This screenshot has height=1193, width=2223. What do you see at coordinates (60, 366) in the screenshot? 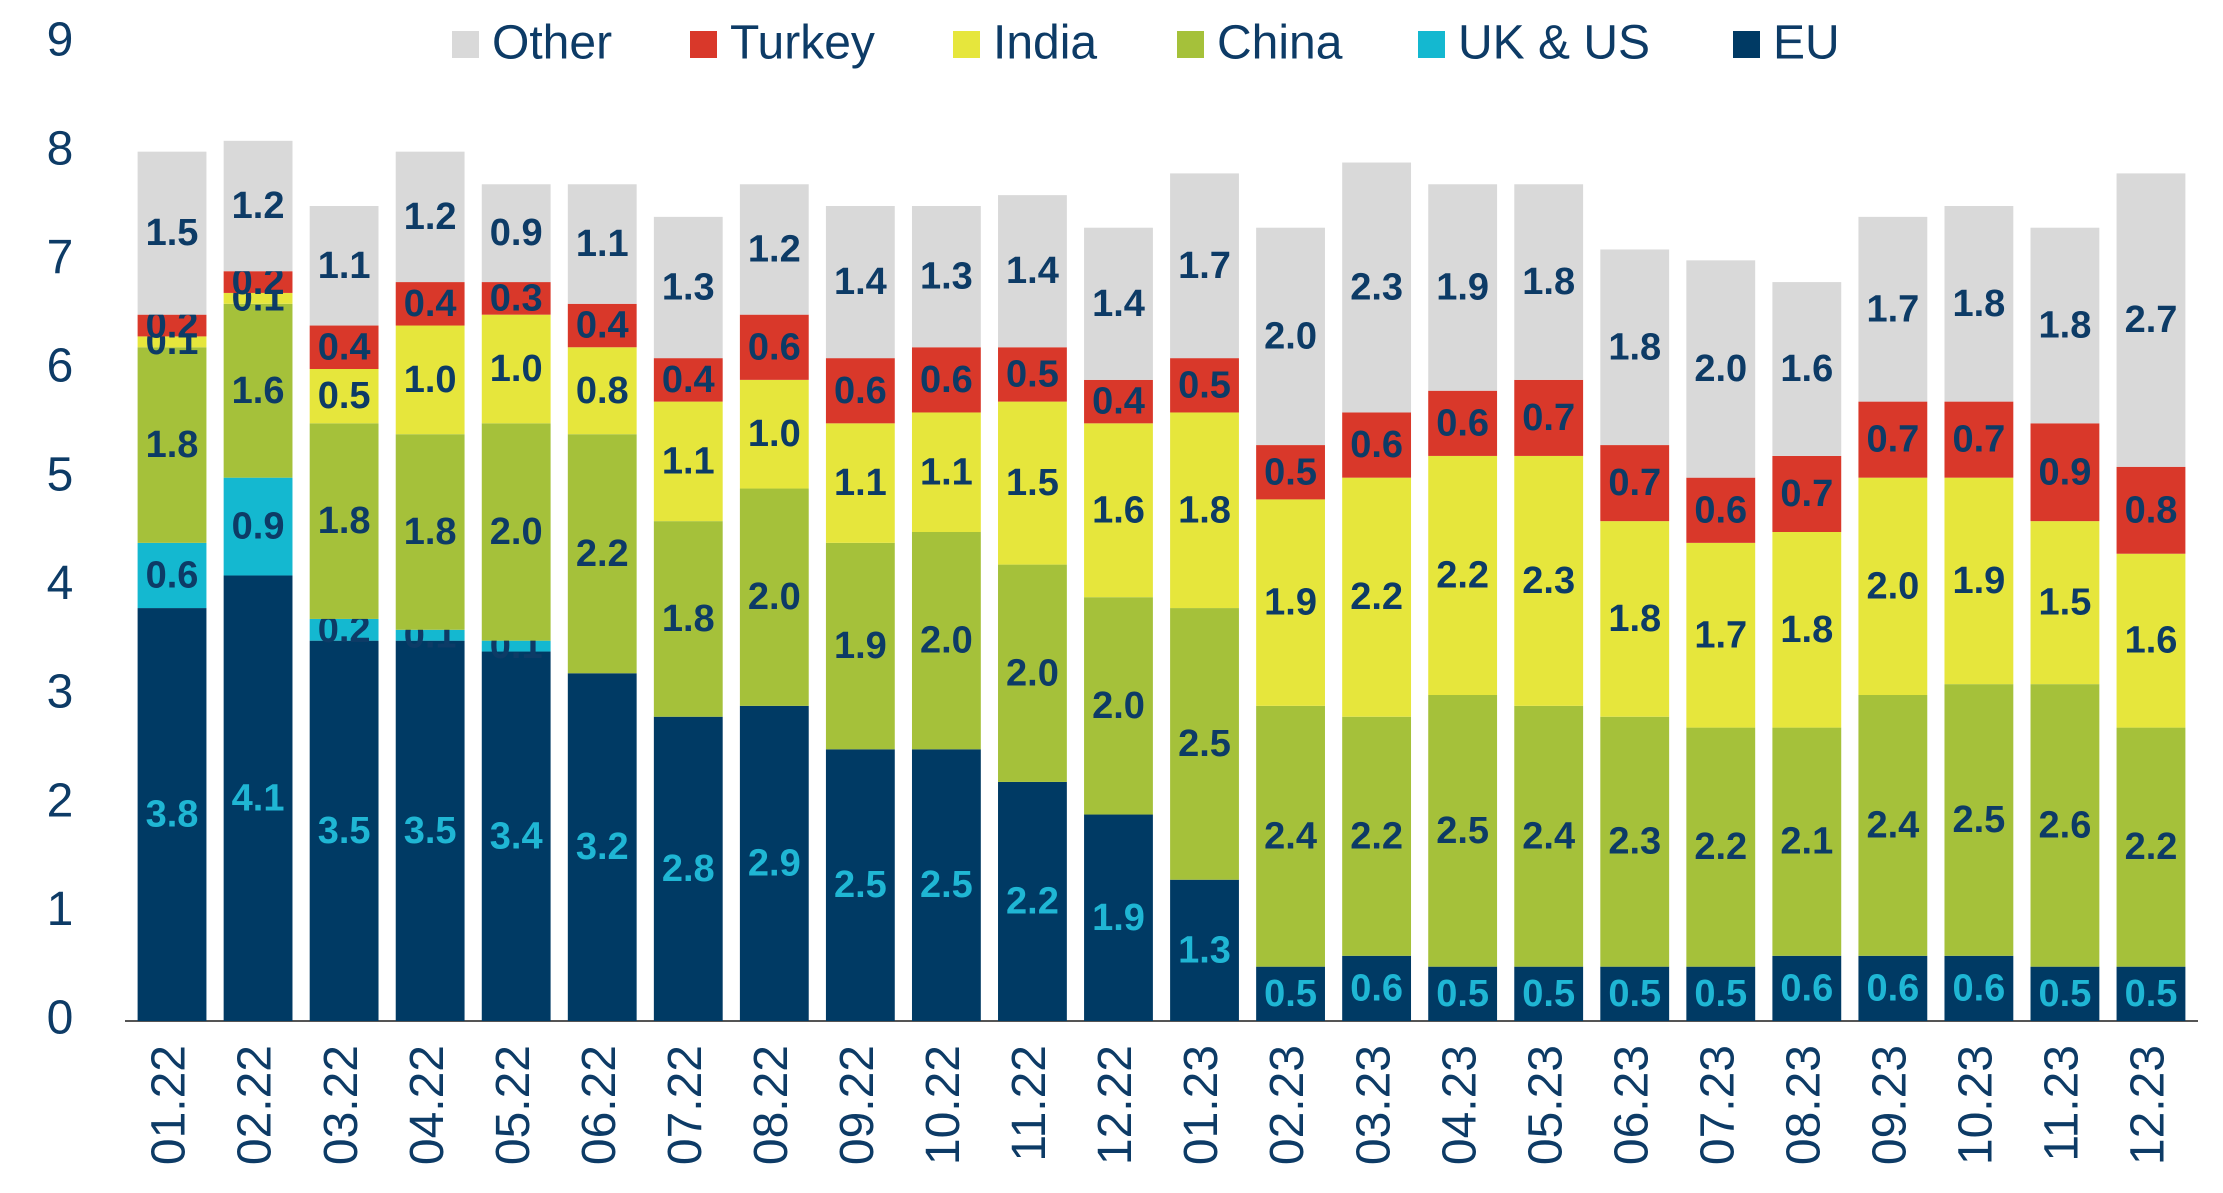
I see `y-tick-label: 6` at bounding box center [60, 366].